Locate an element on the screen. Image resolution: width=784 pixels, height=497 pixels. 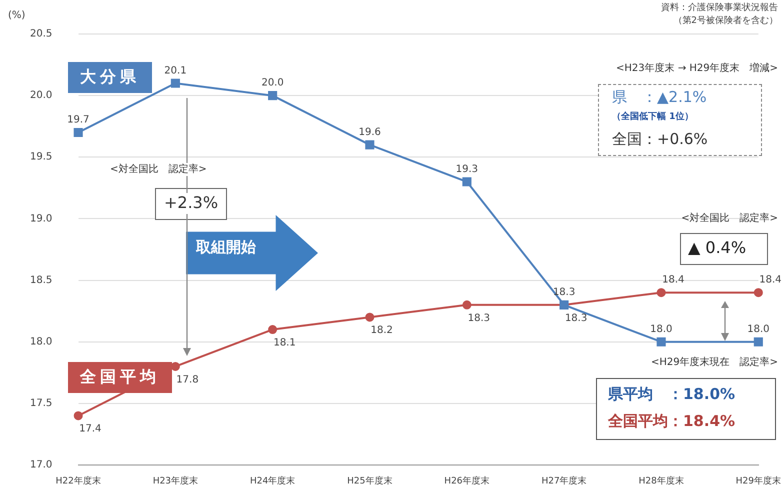
y-tick-label: 20.5 is located at coordinates (41, 34).